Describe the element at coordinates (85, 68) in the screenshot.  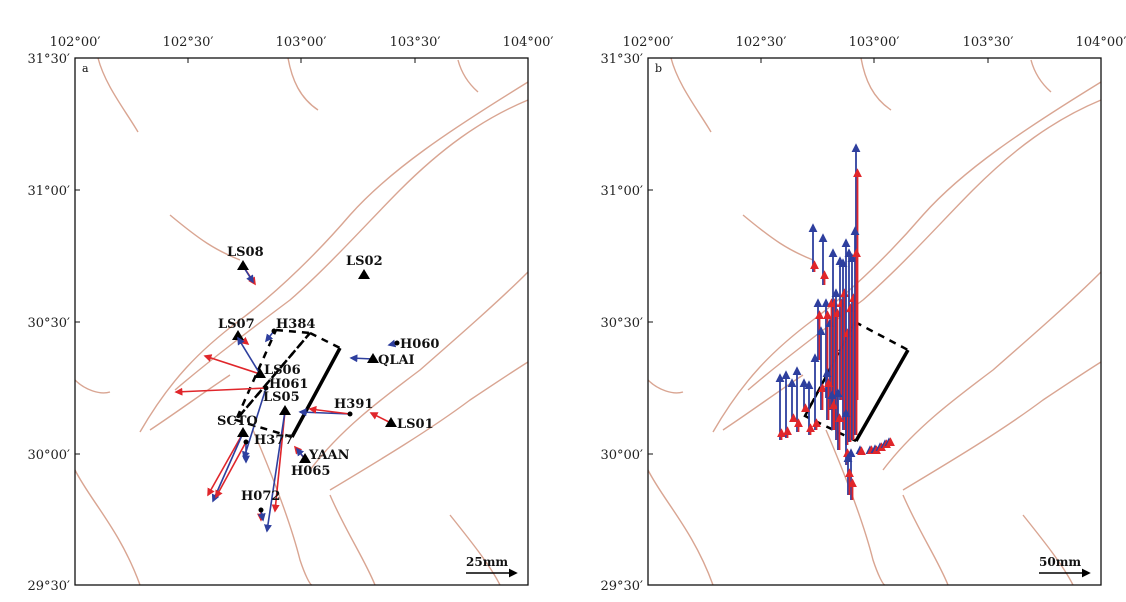
I see `panel-label: a` at that location.